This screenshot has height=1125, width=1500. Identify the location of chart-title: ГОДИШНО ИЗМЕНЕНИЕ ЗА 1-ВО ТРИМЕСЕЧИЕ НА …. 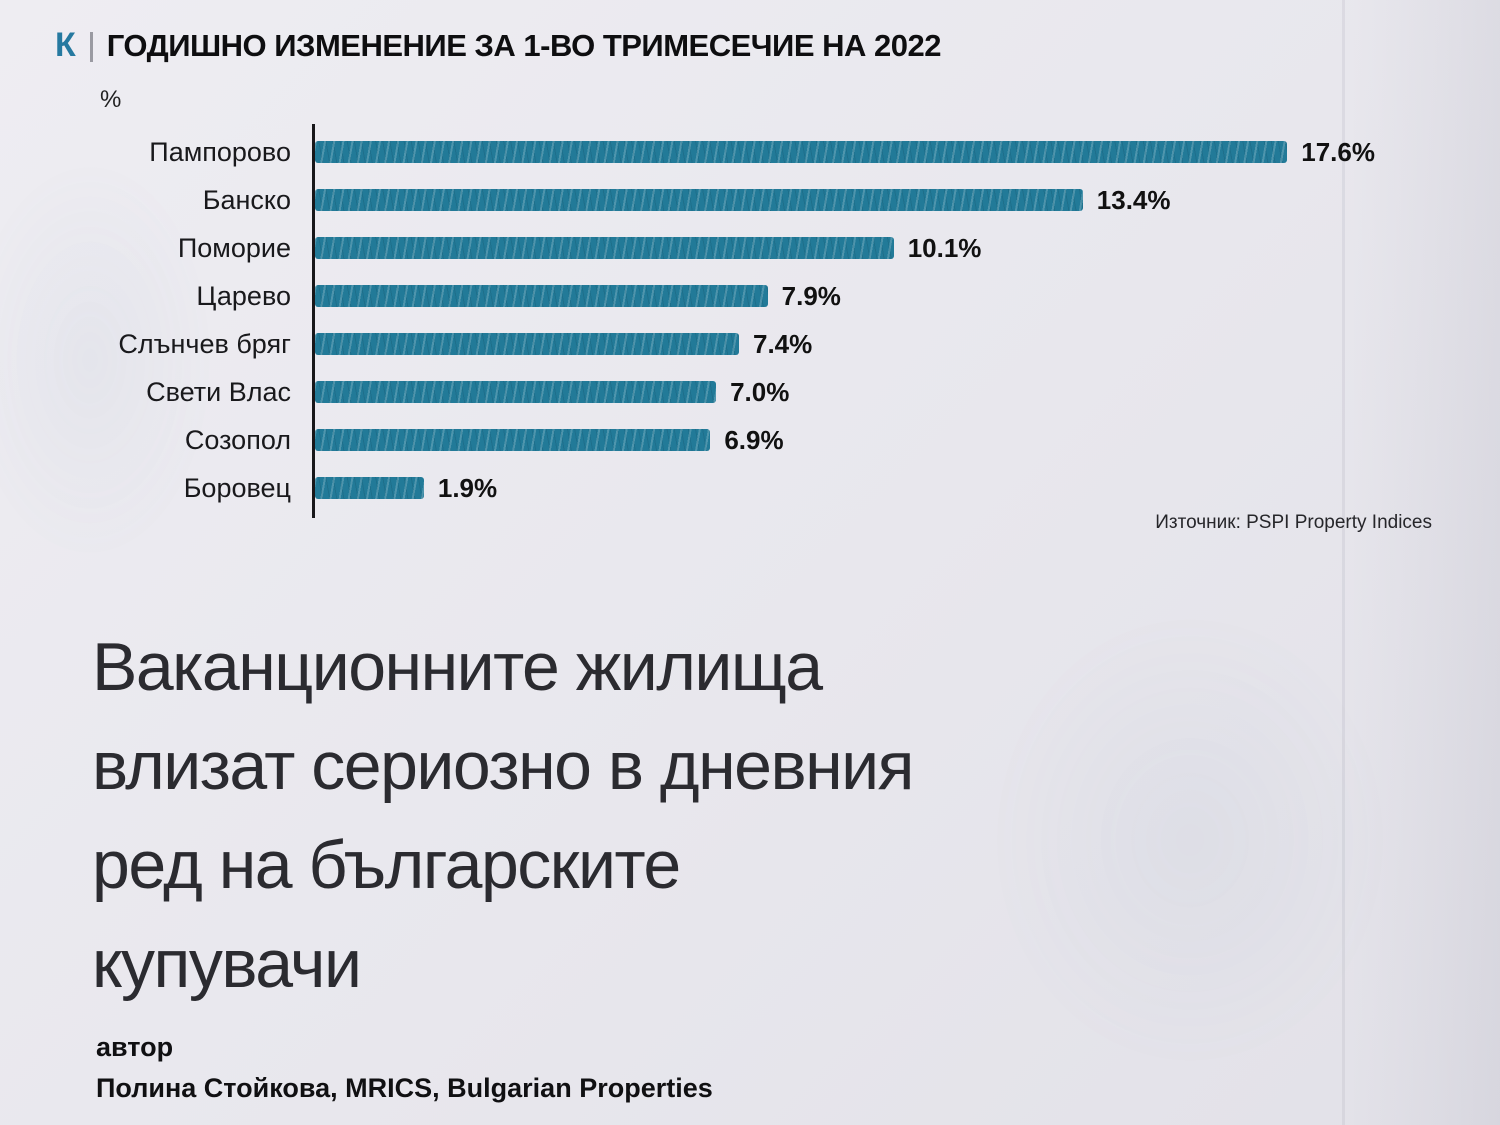
(524, 45).